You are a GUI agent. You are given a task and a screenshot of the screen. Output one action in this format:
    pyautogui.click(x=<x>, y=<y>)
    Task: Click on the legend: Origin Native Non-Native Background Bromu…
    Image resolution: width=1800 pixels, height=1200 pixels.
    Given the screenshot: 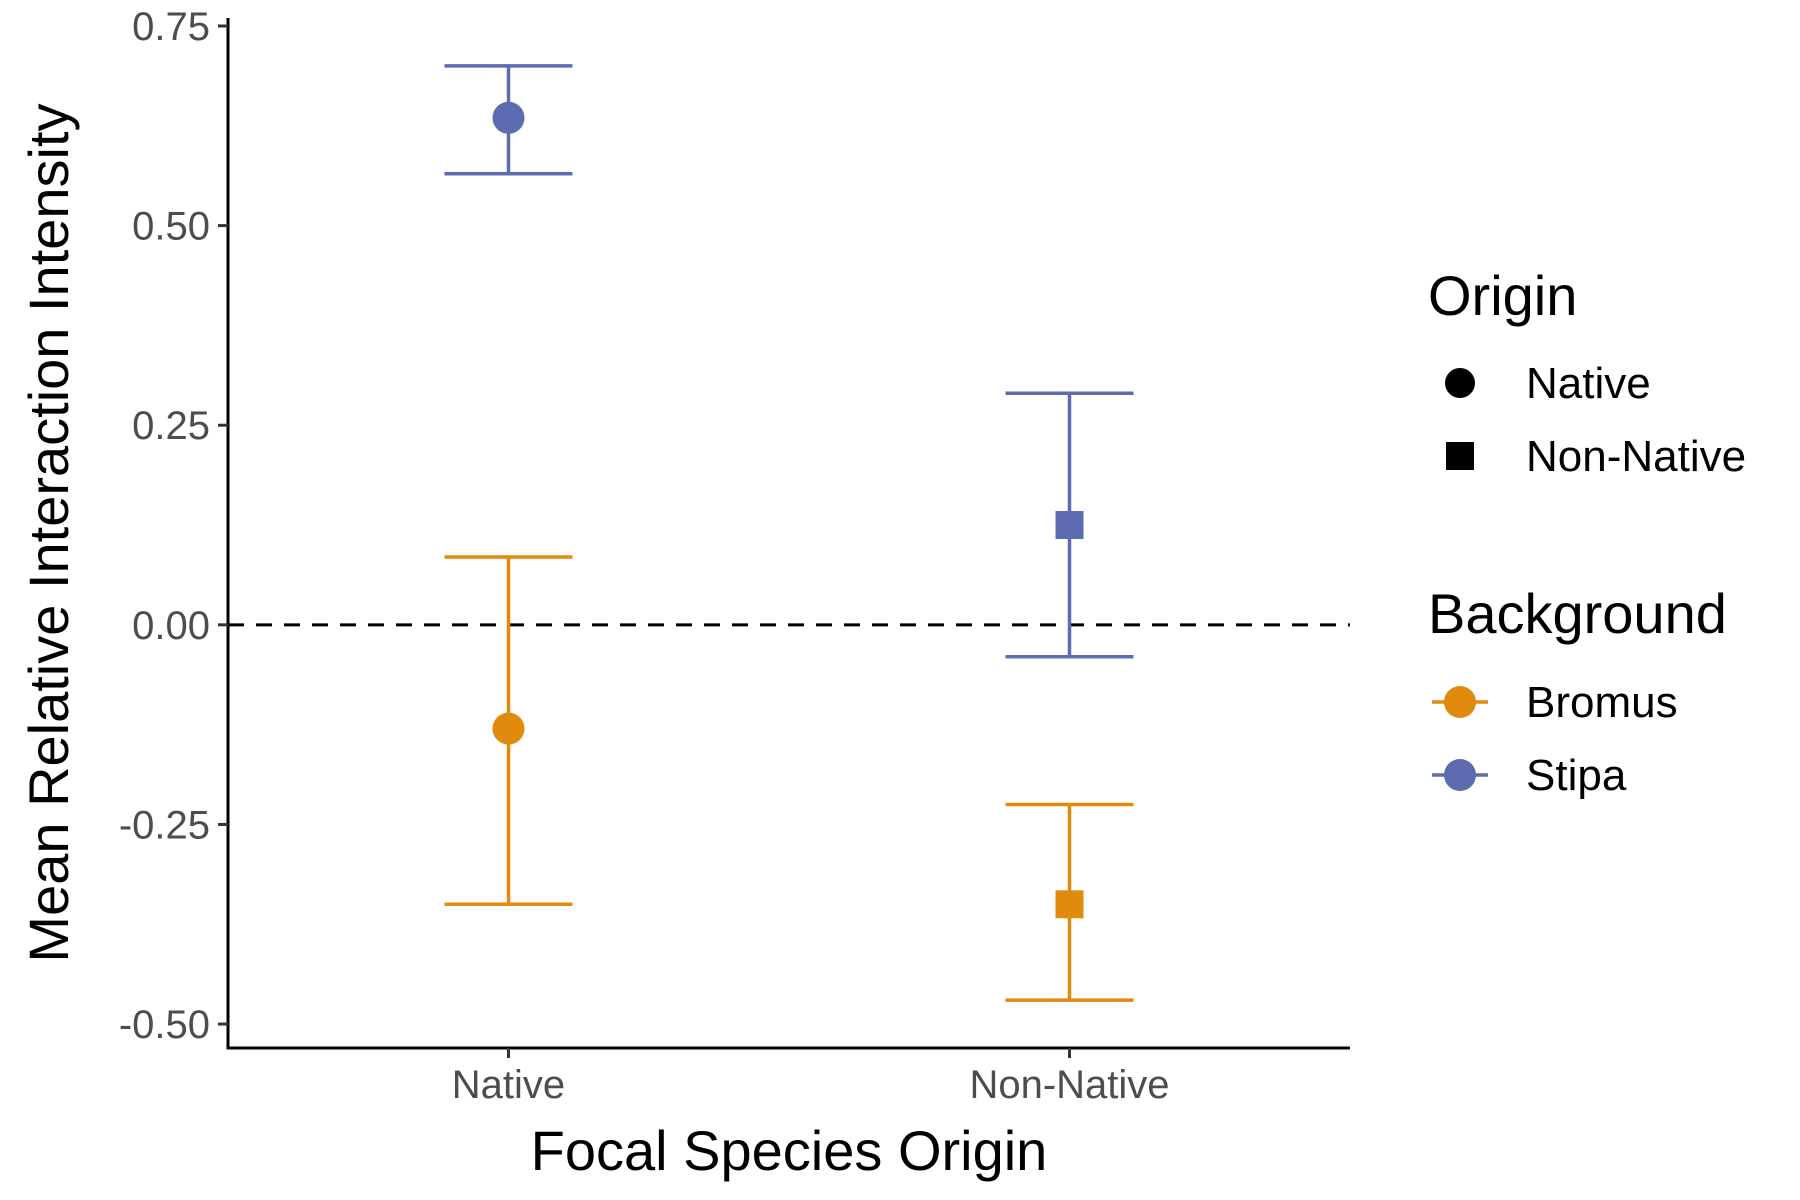 What is the action you would take?
    pyautogui.click(x=1587, y=532)
    